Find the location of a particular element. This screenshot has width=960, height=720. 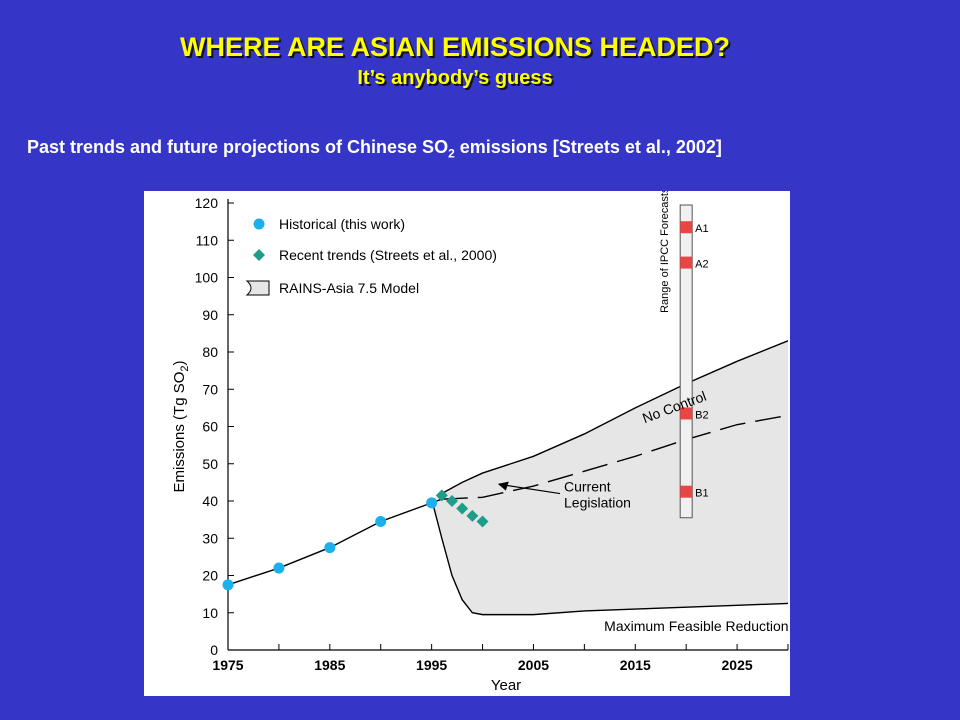

slide-subtitle: It’s anybody’s guess is located at coordinates (455, 78).